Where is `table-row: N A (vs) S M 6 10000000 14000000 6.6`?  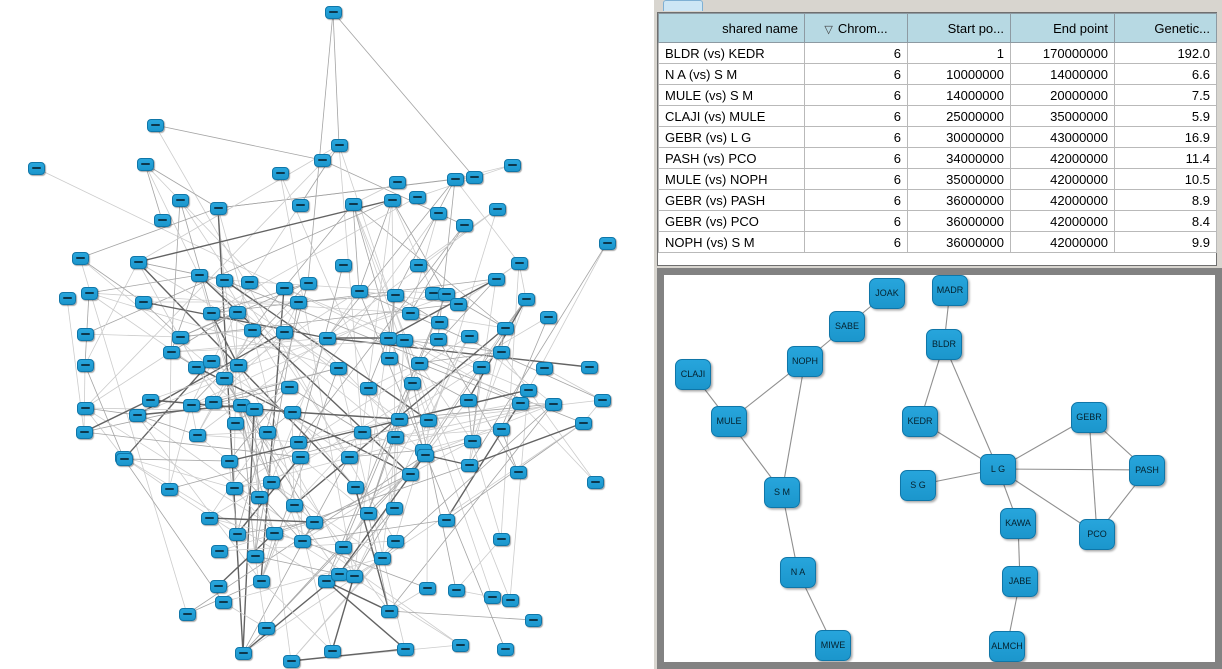 table-row: N A (vs) S M 6 10000000 14000000 6.6 is located at coordinates (937, 74).